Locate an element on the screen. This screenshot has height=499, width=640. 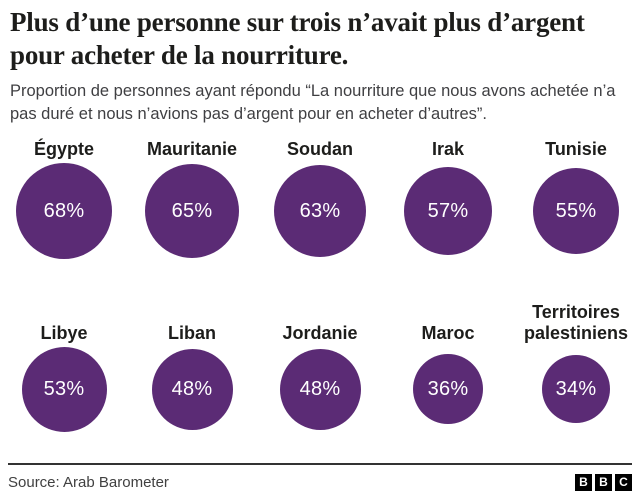
country-label: Jordanie is located at coordinates (320, 333).